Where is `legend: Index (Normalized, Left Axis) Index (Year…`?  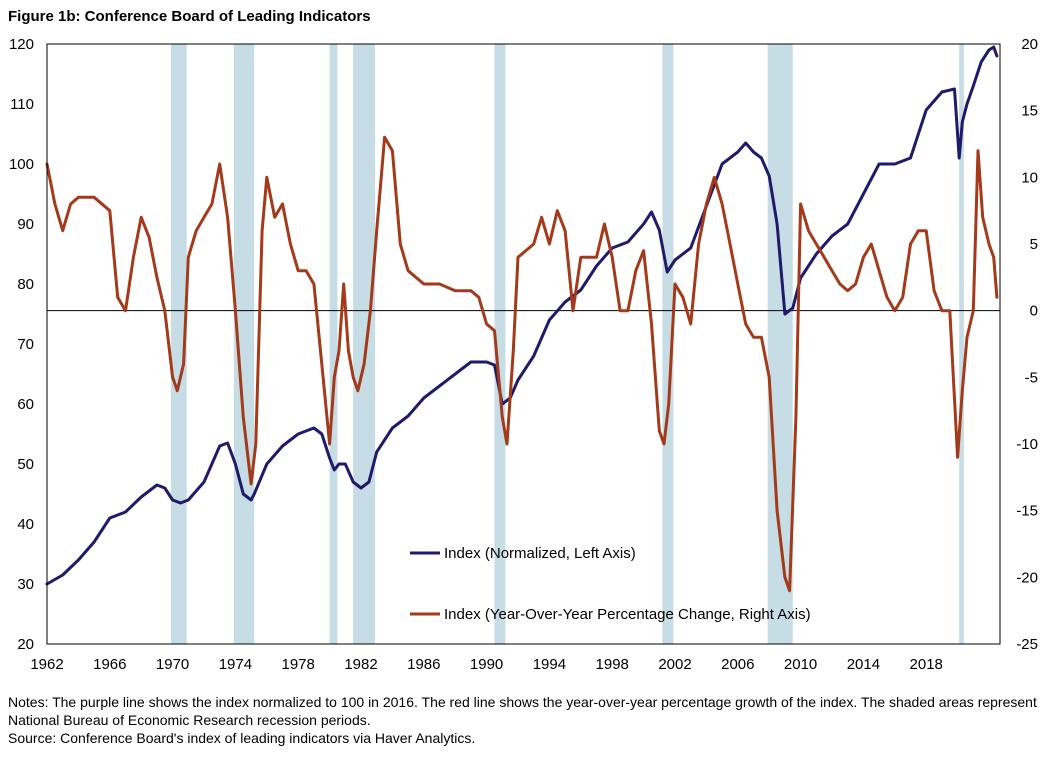
legend: Index (Normalized, Left Axis) Index (Year… is located at coordinates (610, 584).